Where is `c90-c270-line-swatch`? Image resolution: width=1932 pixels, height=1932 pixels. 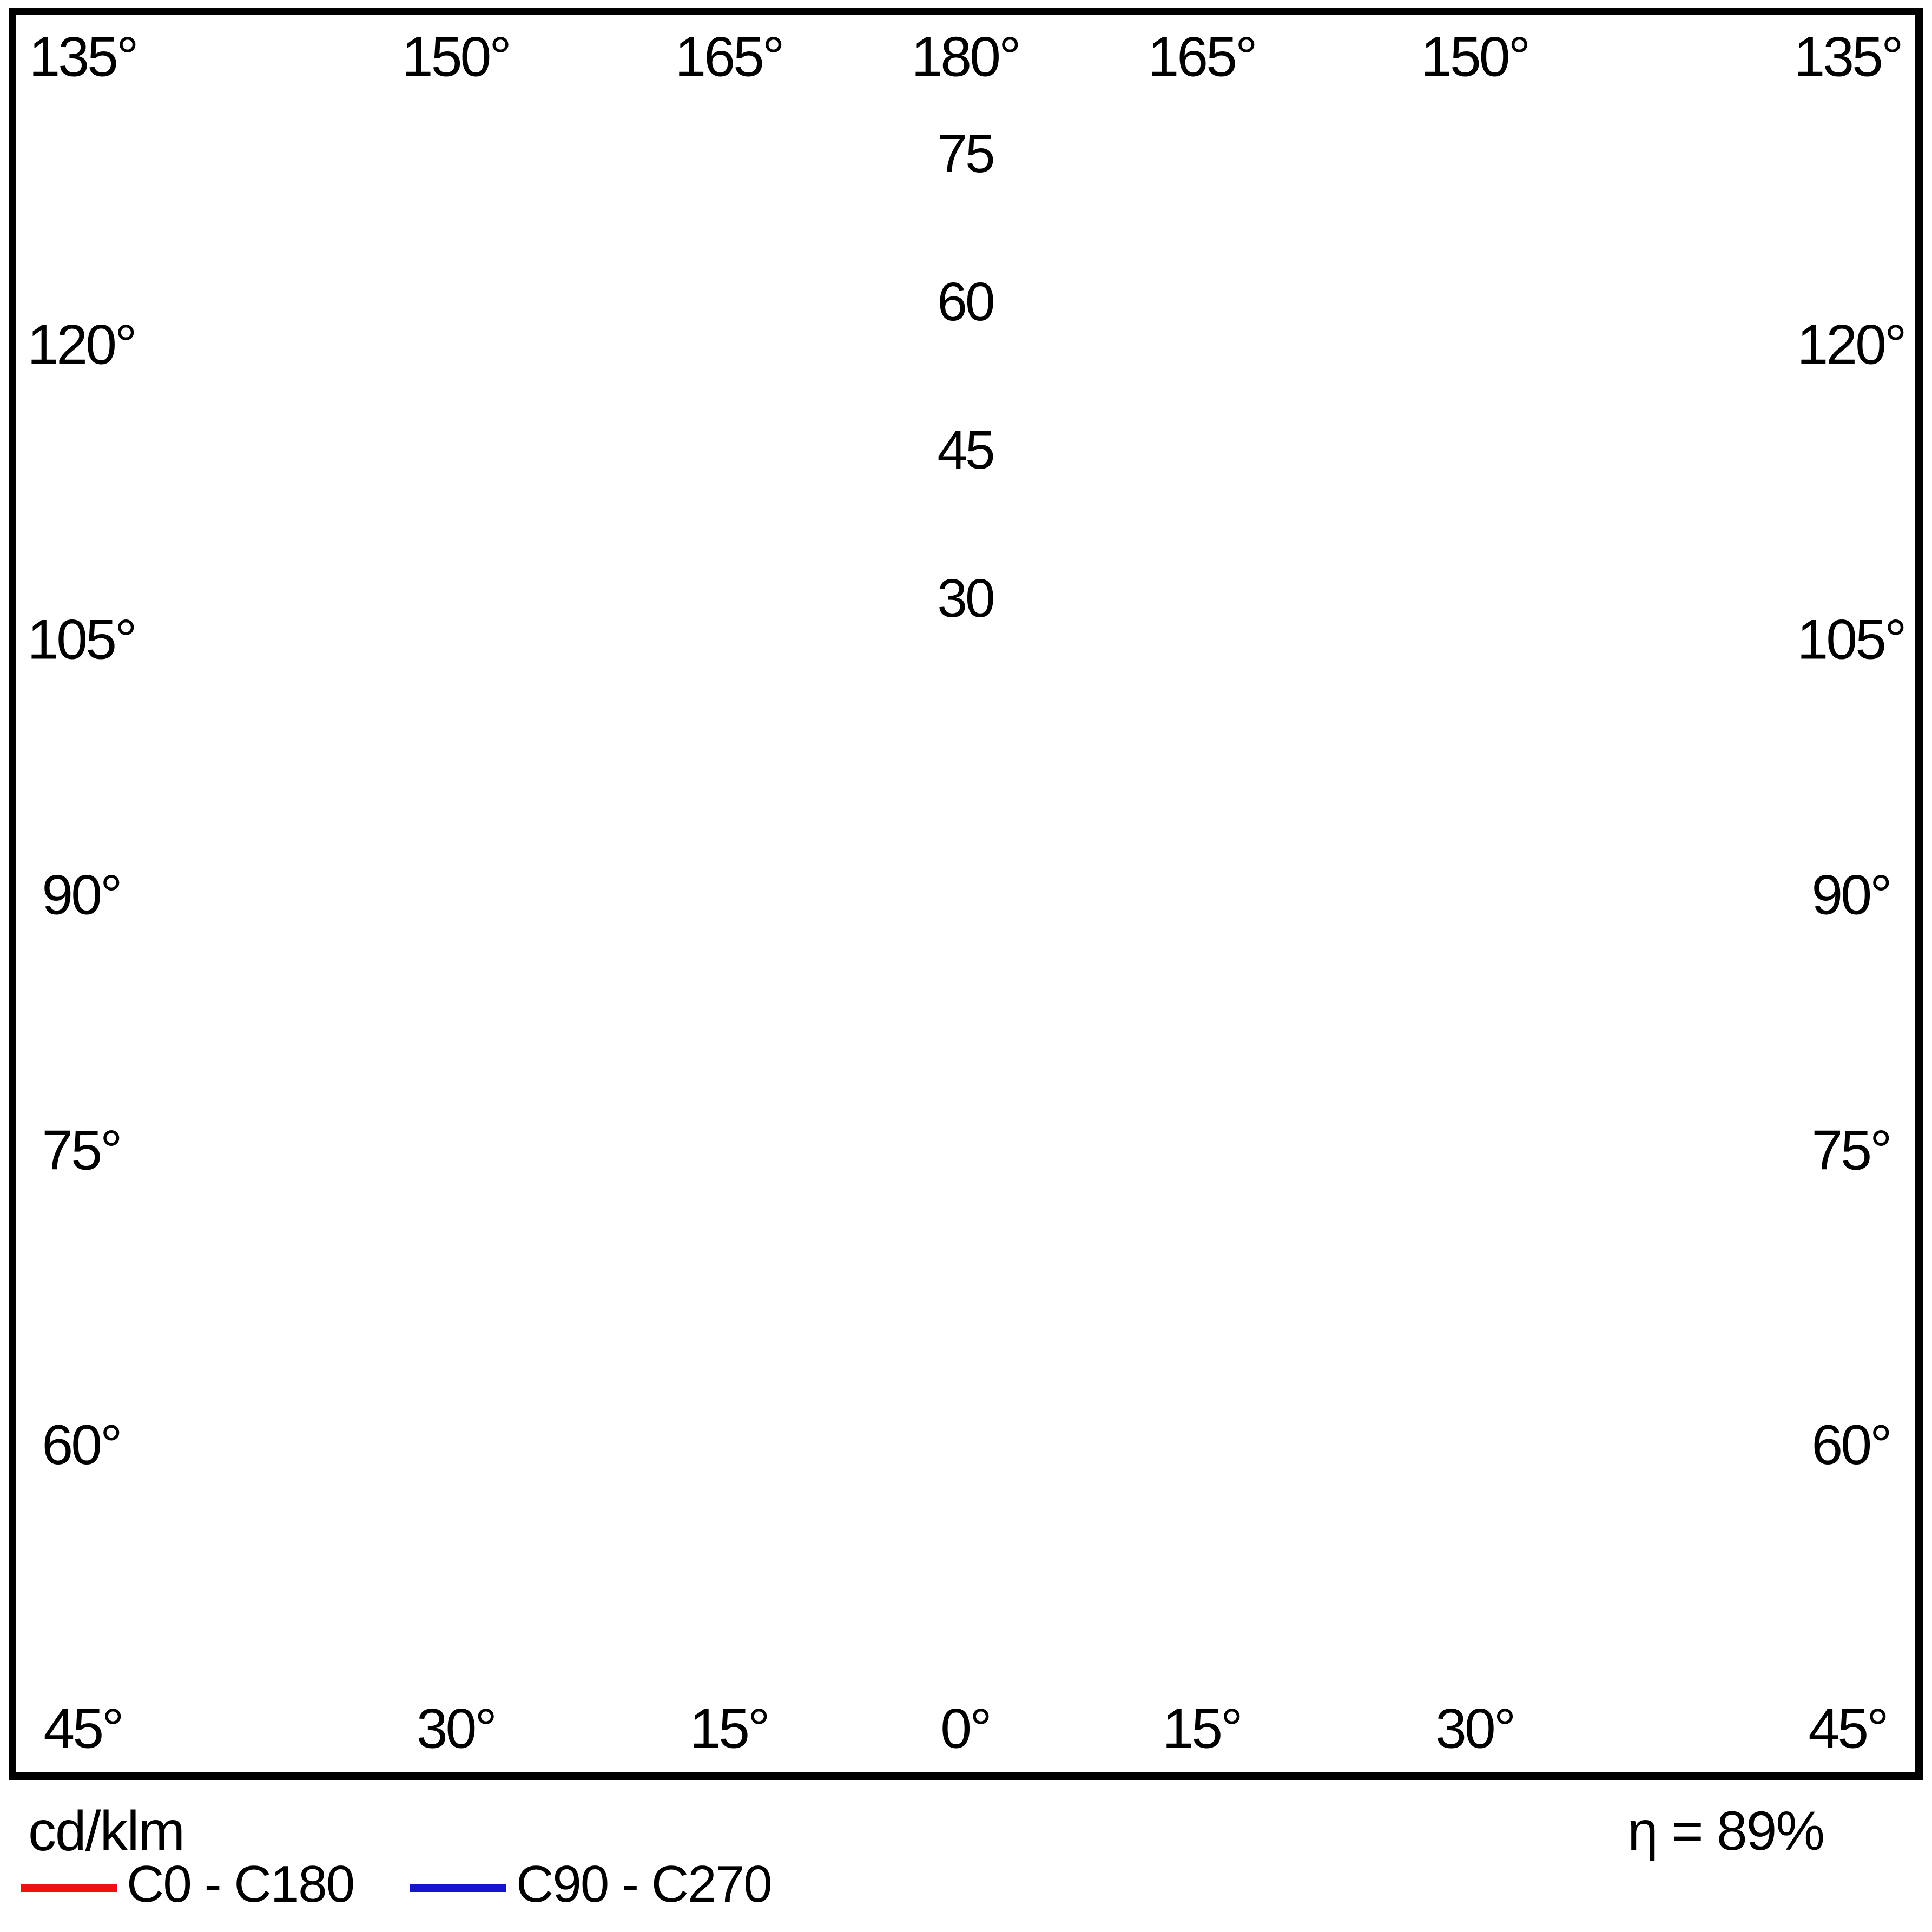
c90-c270-line-swatch is located at coordinates (458, 1888).